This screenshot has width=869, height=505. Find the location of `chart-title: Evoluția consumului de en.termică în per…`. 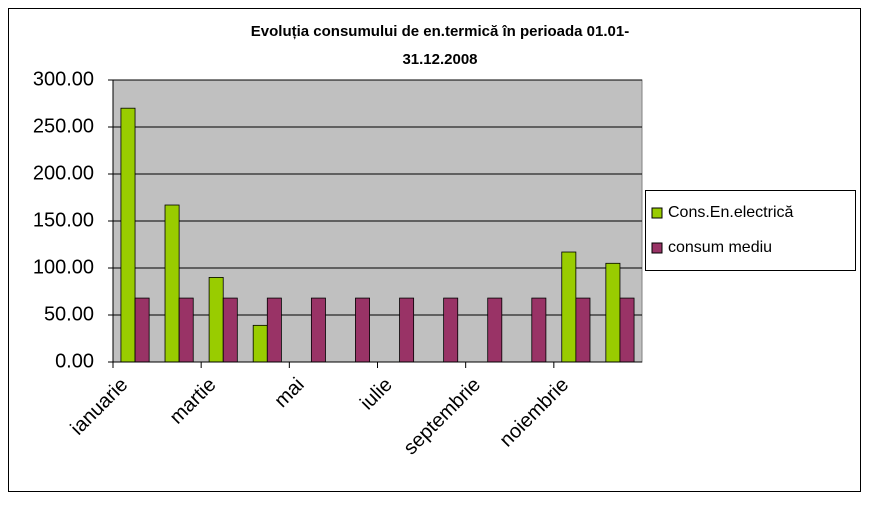

chart-title: Evoluția consumului de en.termică în per… is located at coordinates (440, 45).